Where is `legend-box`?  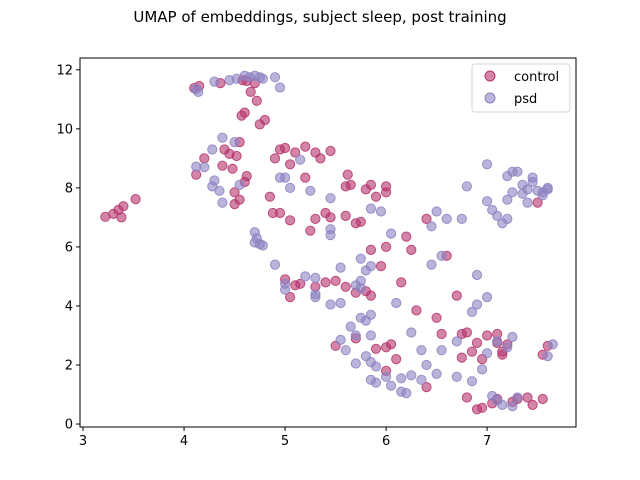
legend-box is located at coordinates (521, 88).